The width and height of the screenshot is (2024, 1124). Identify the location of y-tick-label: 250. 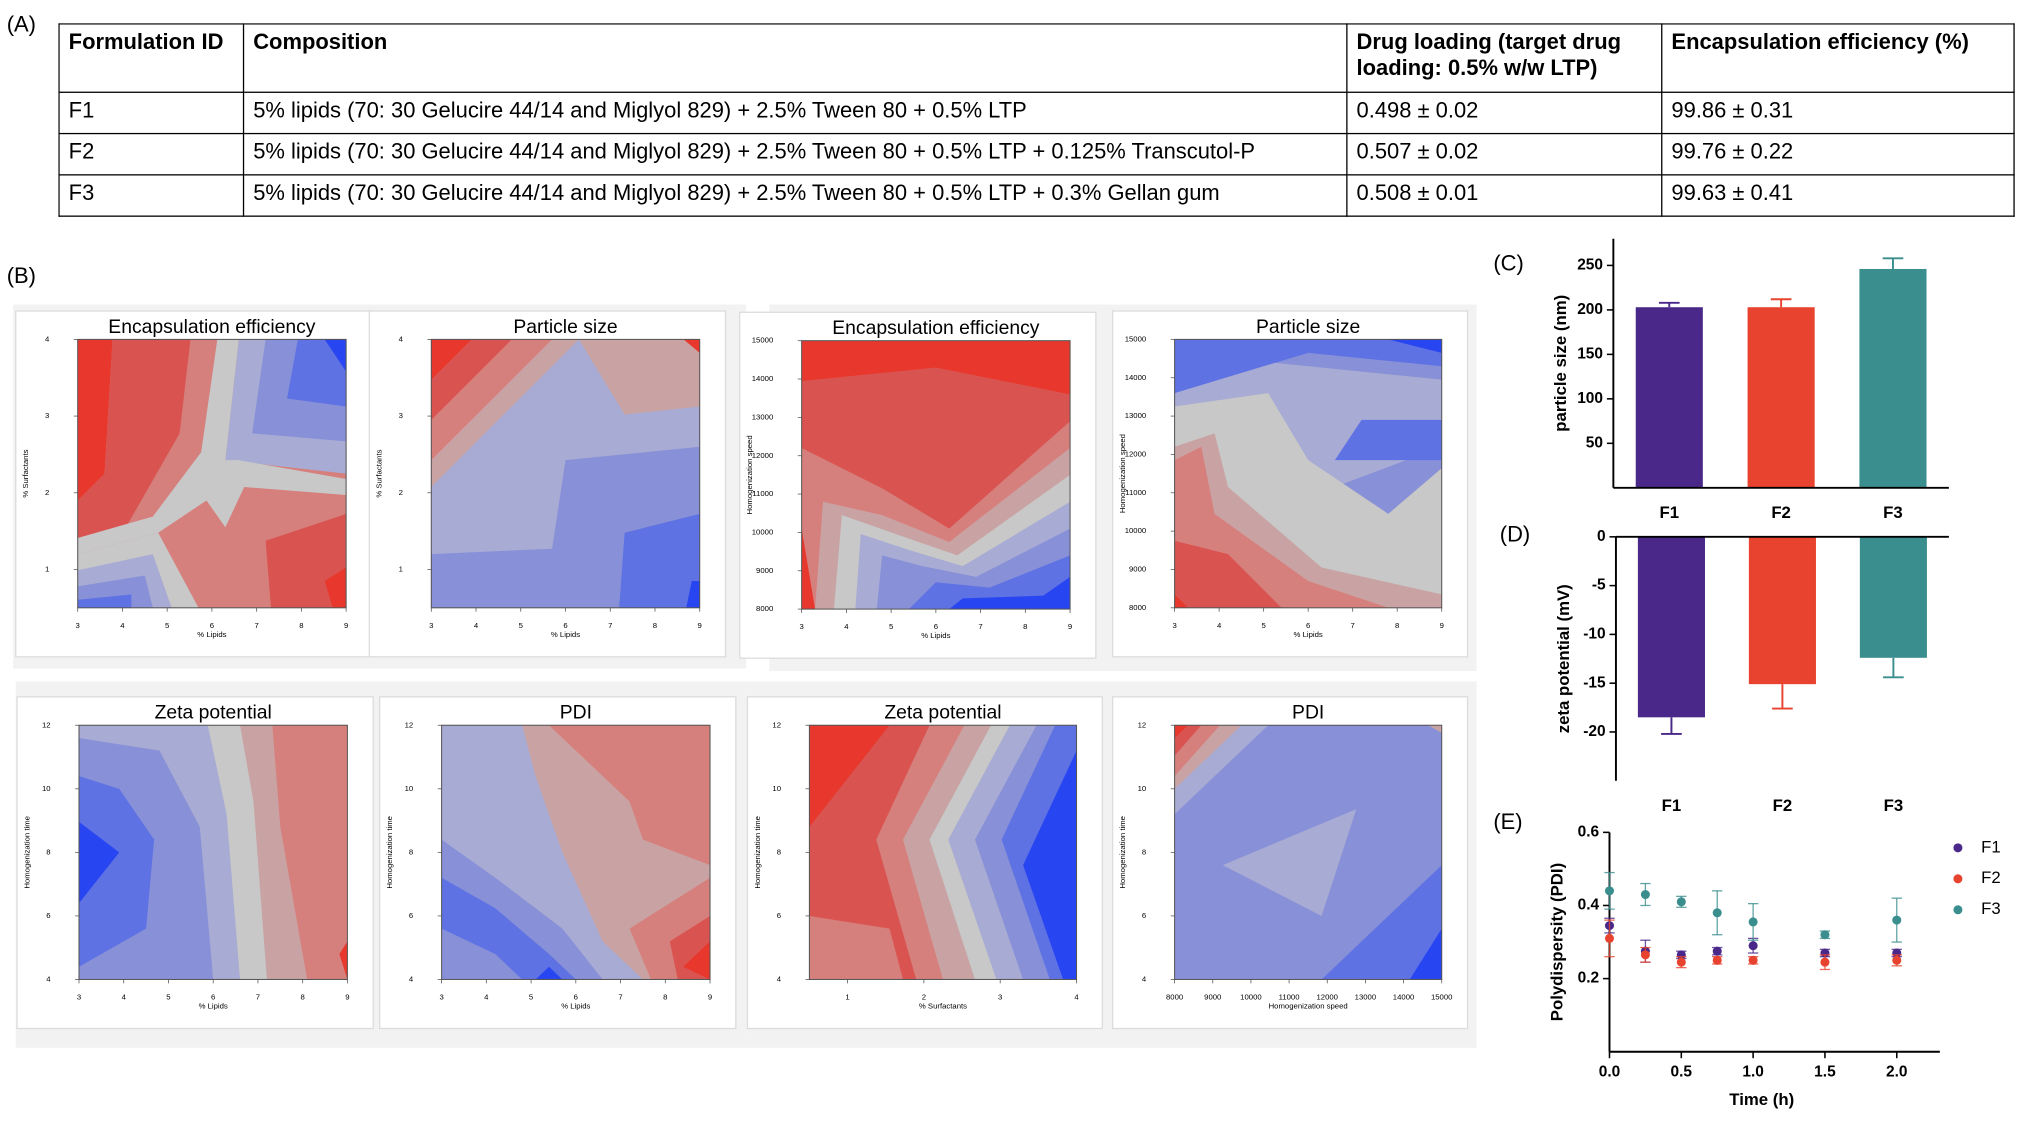
(1590, 265).